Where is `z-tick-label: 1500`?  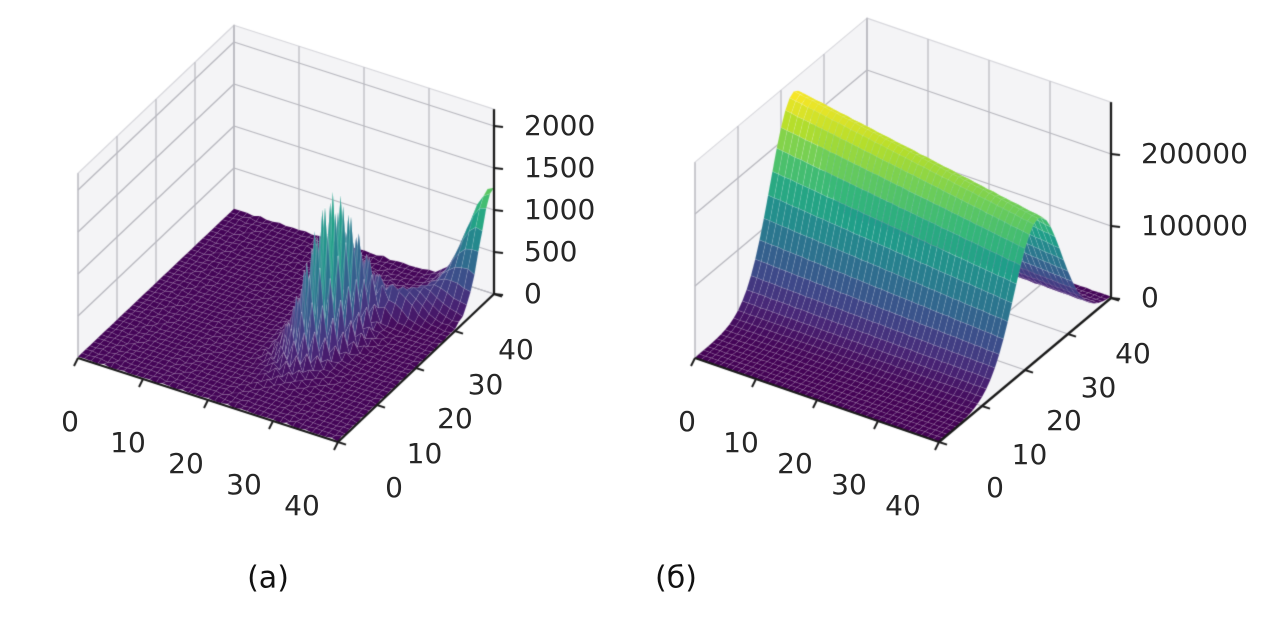 z-tick-label: 1500 is located at coordinates (560, 167).